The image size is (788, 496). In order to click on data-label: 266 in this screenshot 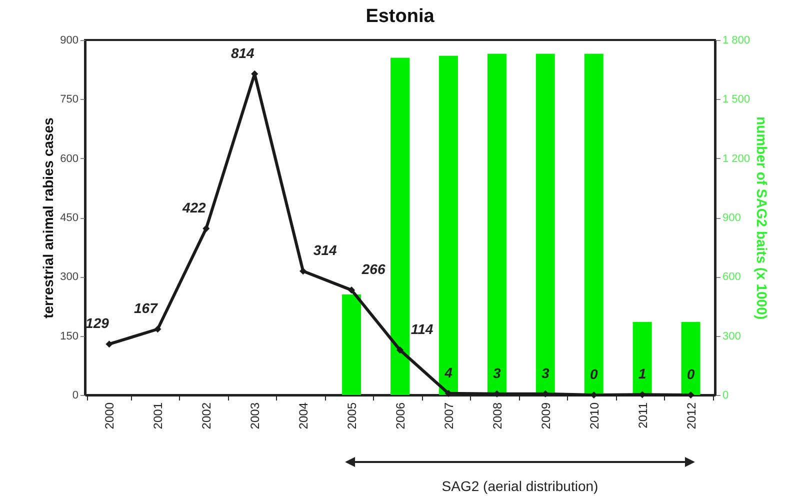, I will do `click(373, 269)`.